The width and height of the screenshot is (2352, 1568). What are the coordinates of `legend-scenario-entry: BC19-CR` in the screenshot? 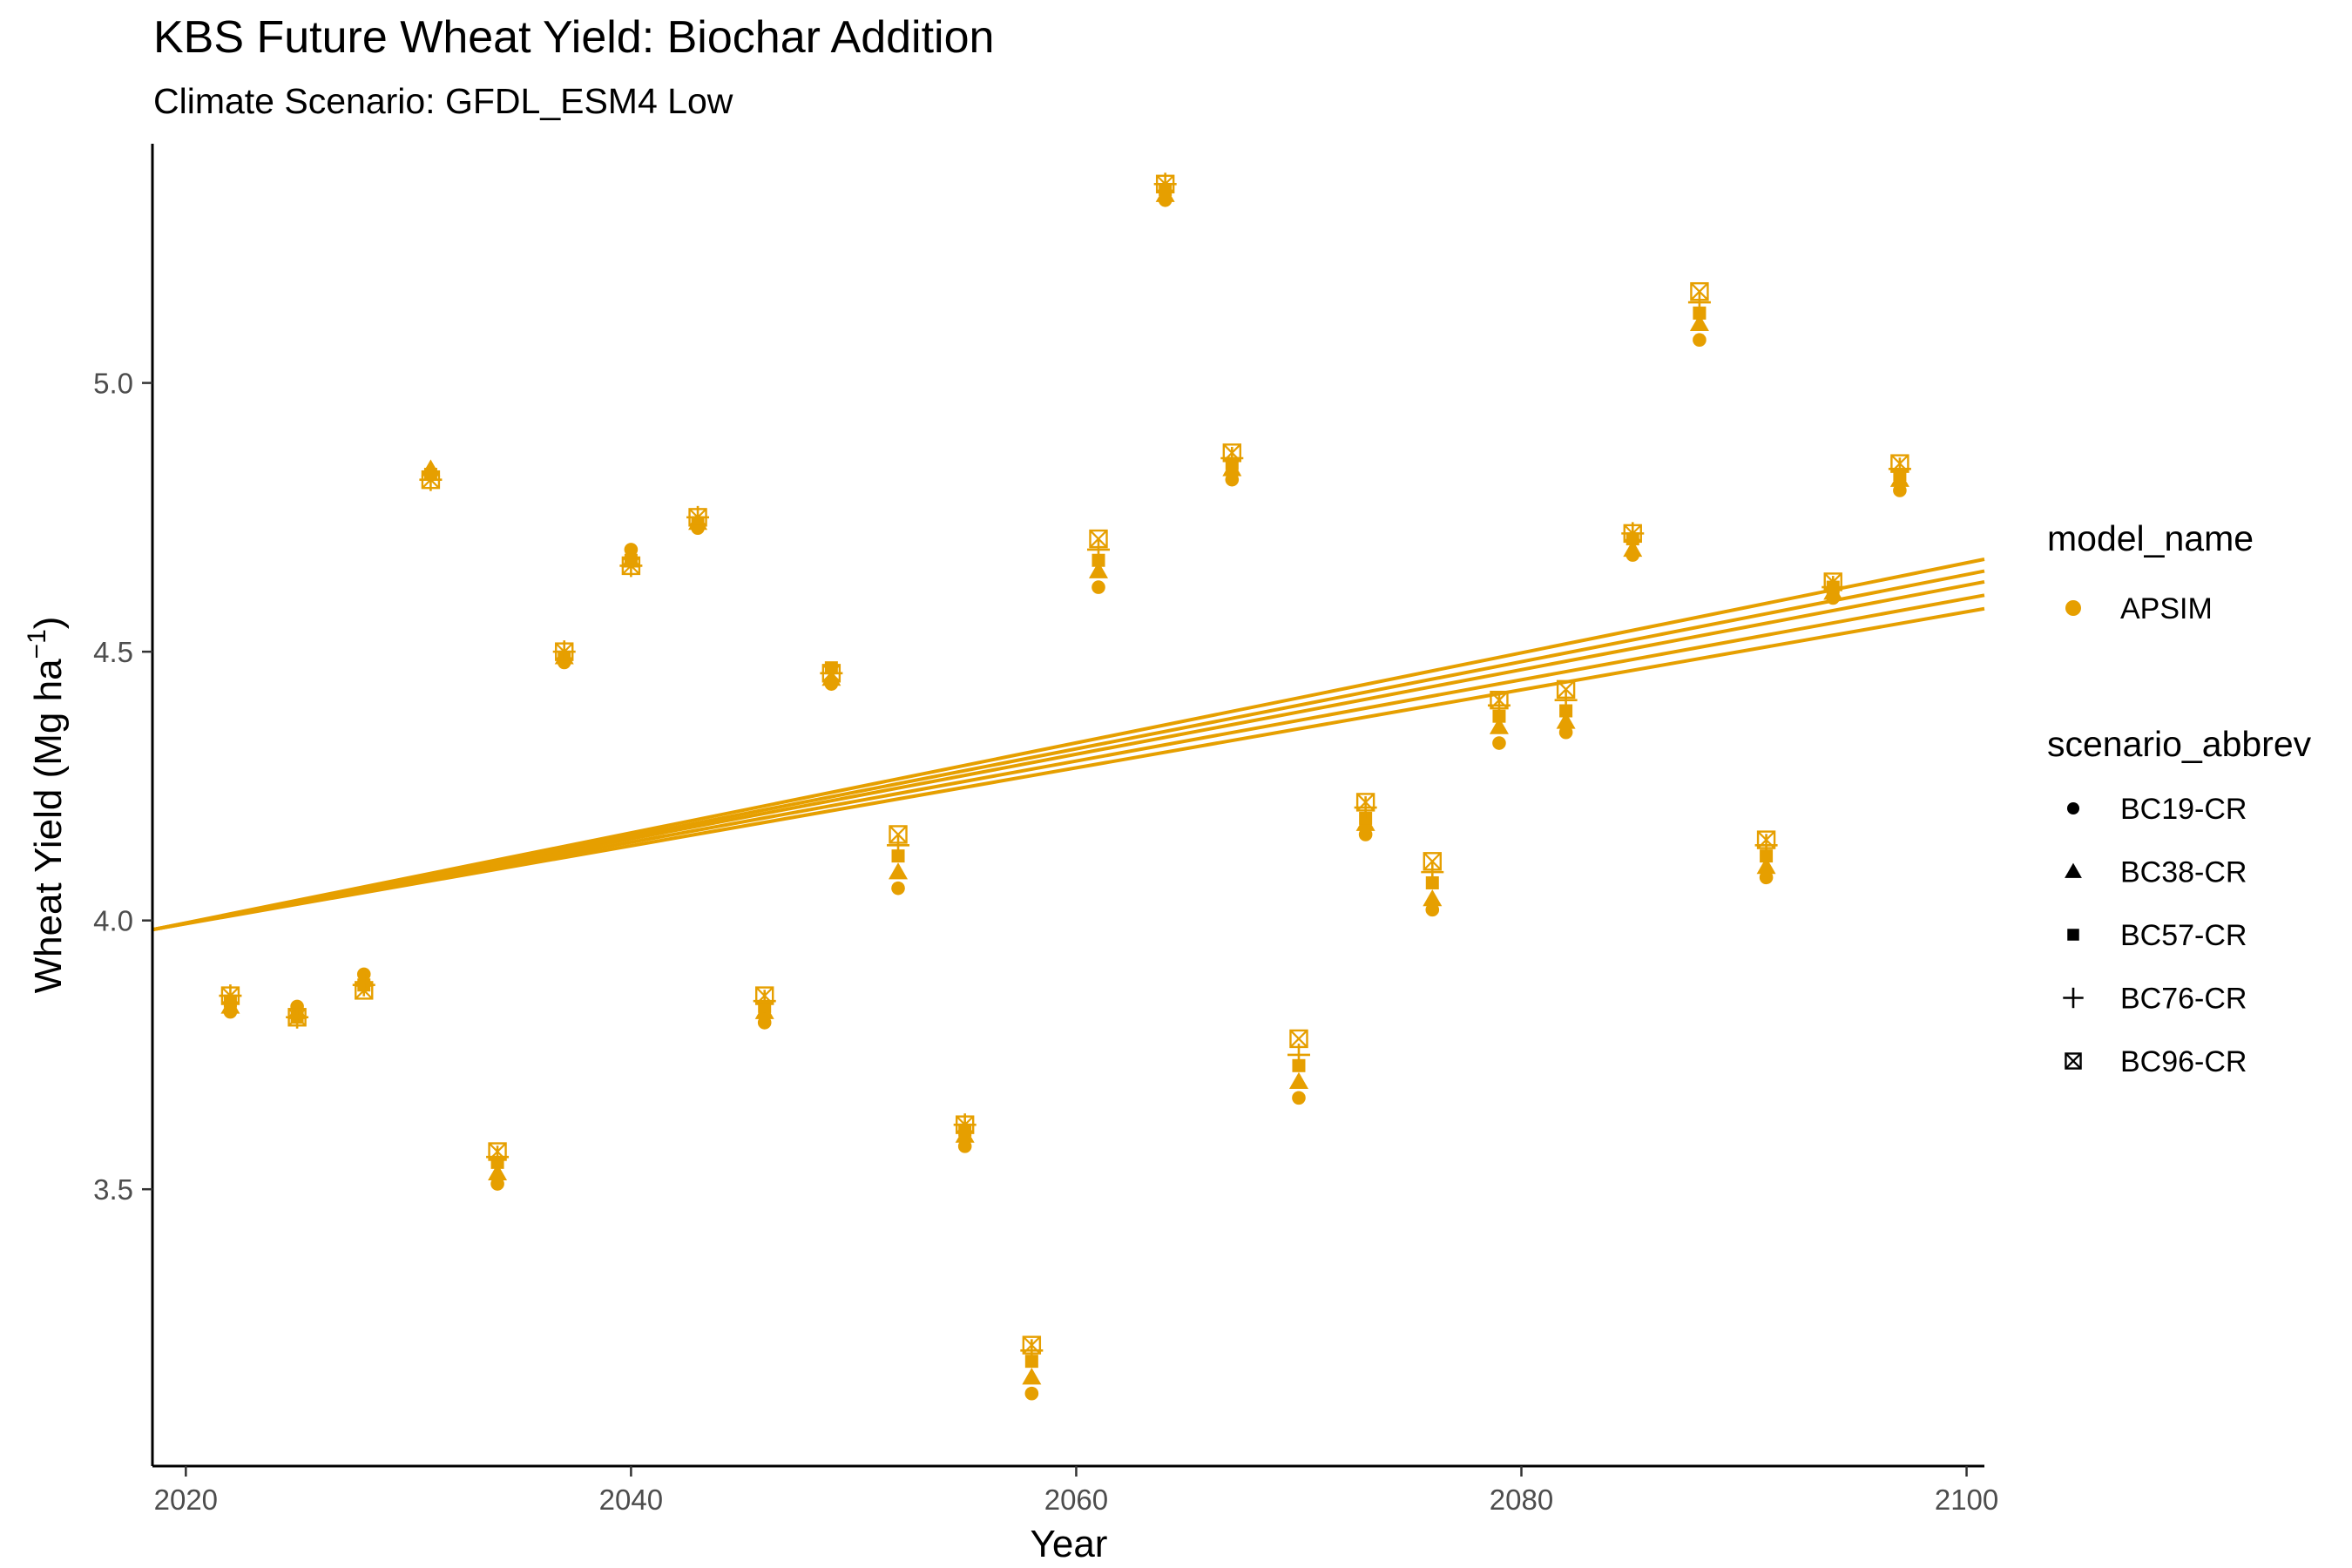 It's located at (2156, 810).